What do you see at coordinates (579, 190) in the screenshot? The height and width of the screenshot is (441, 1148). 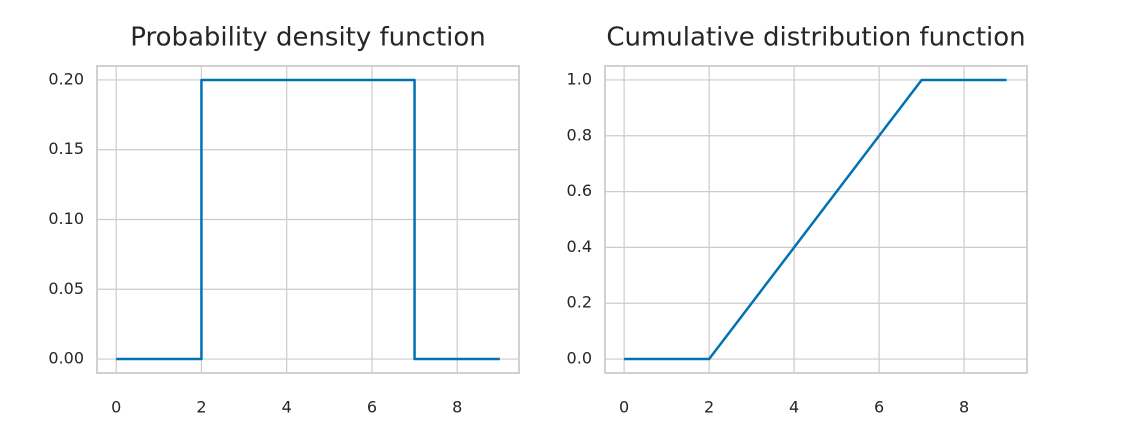 I see `y-tick-label: 0.6` at bounding box center [579, 190].